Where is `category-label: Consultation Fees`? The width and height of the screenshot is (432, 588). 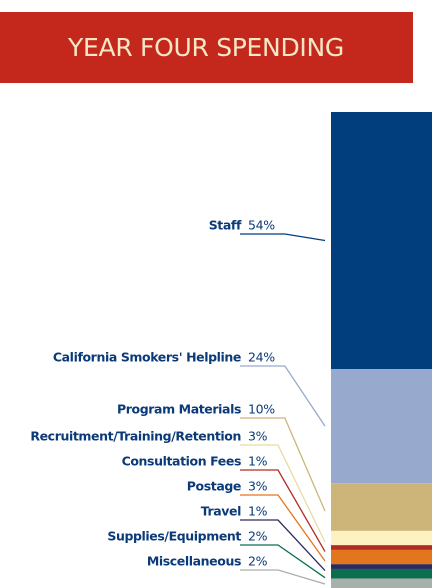 category-label: Consultation Fees is located at coordinates (181, 461).